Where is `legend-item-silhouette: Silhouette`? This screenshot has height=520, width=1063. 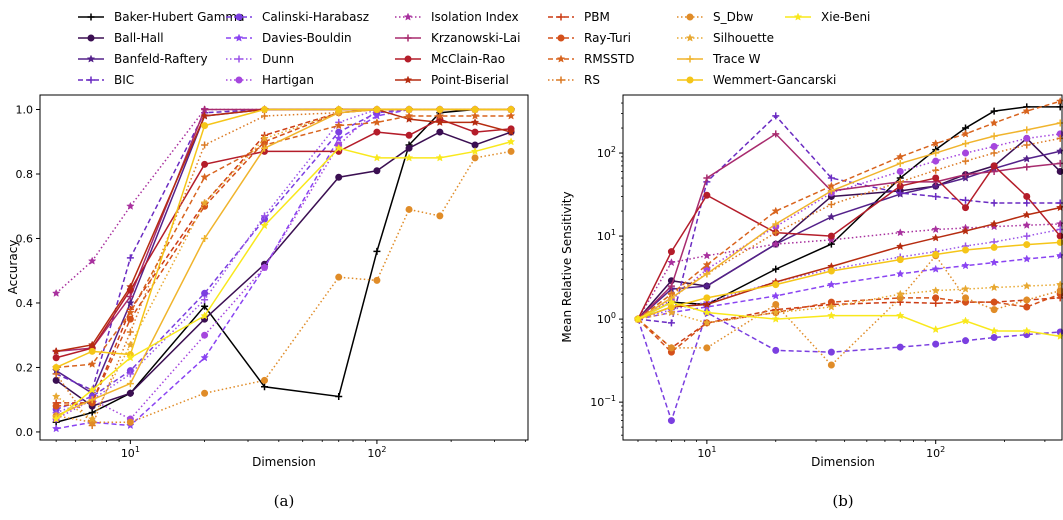 legend-item-silhouette: Silhouette is located at coordinates (725, 38).